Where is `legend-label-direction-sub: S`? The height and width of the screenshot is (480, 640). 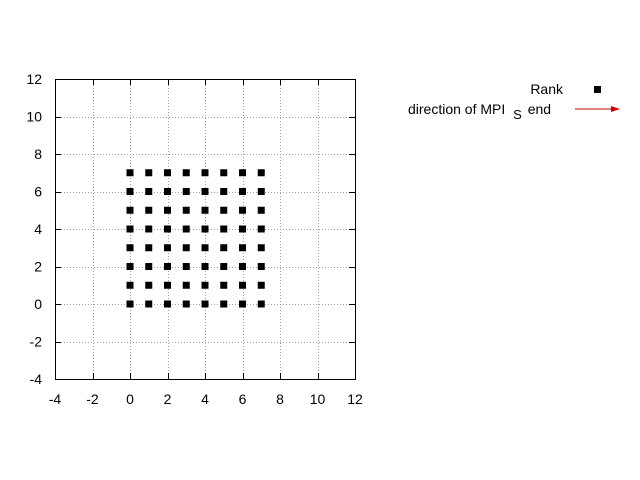
legend-label-direction-sub: S is located at coordinates (517, 114).